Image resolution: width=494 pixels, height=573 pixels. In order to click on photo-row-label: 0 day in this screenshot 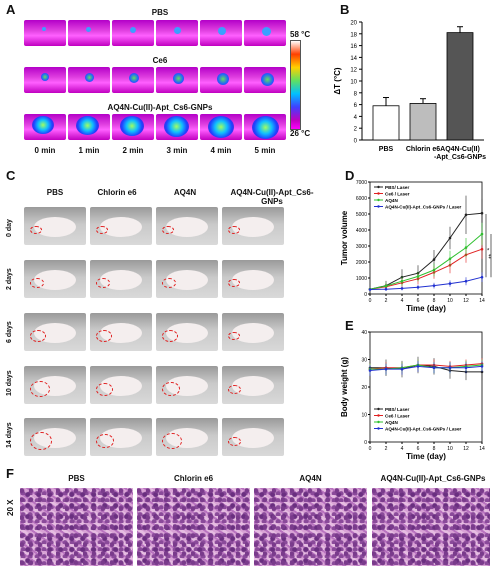, I will do `click(9, 228)`.